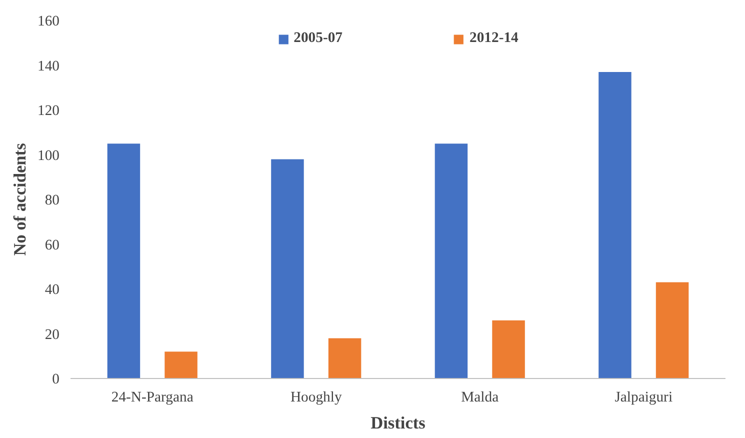 The width and height of the screenshot is (745, 438). Describe the element at coordinates (56, 380) in the screenshot. I see `y-tick-label: 0` at that location.